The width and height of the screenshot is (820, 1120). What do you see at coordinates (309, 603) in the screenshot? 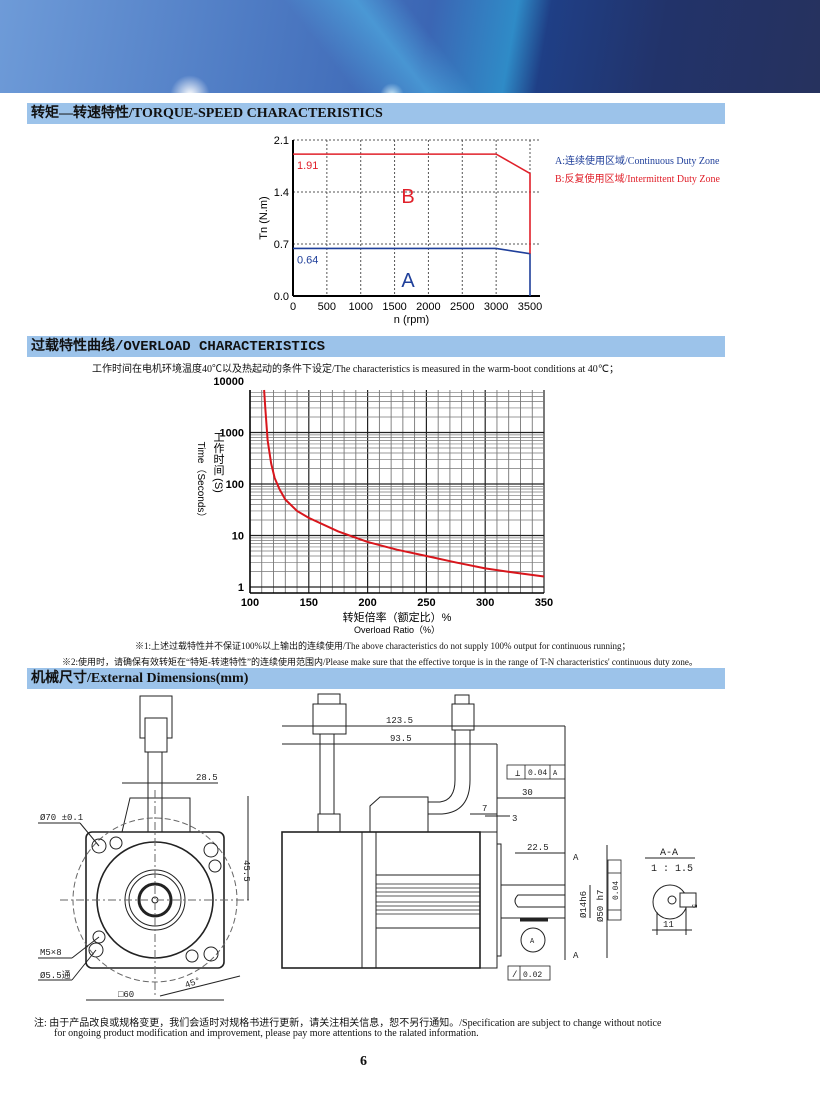
I see `x-tick-label: 150` at bounding box center [309, 603].